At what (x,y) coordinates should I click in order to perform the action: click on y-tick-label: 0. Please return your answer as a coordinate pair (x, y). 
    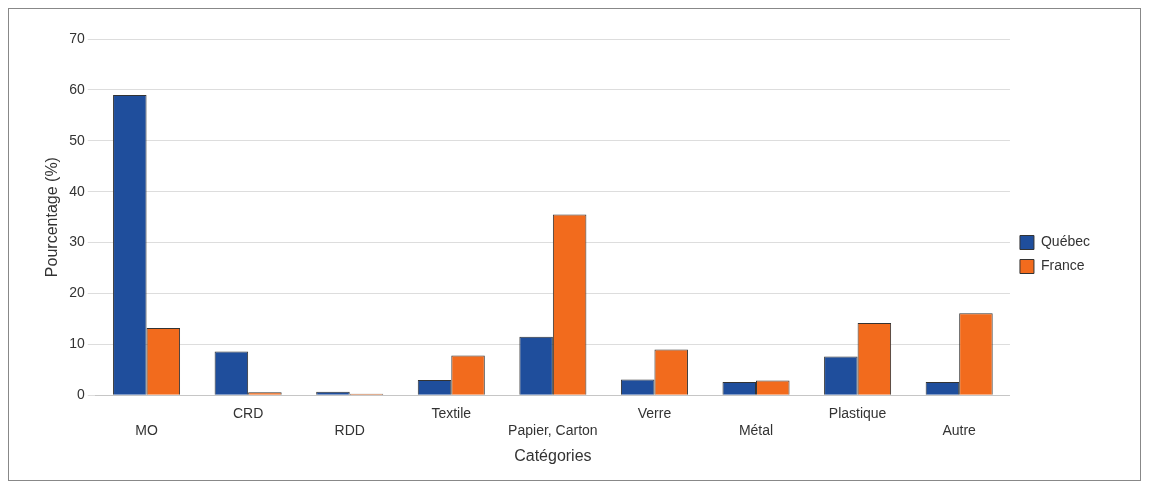
    Looking at the image, I should click on (80, 394).